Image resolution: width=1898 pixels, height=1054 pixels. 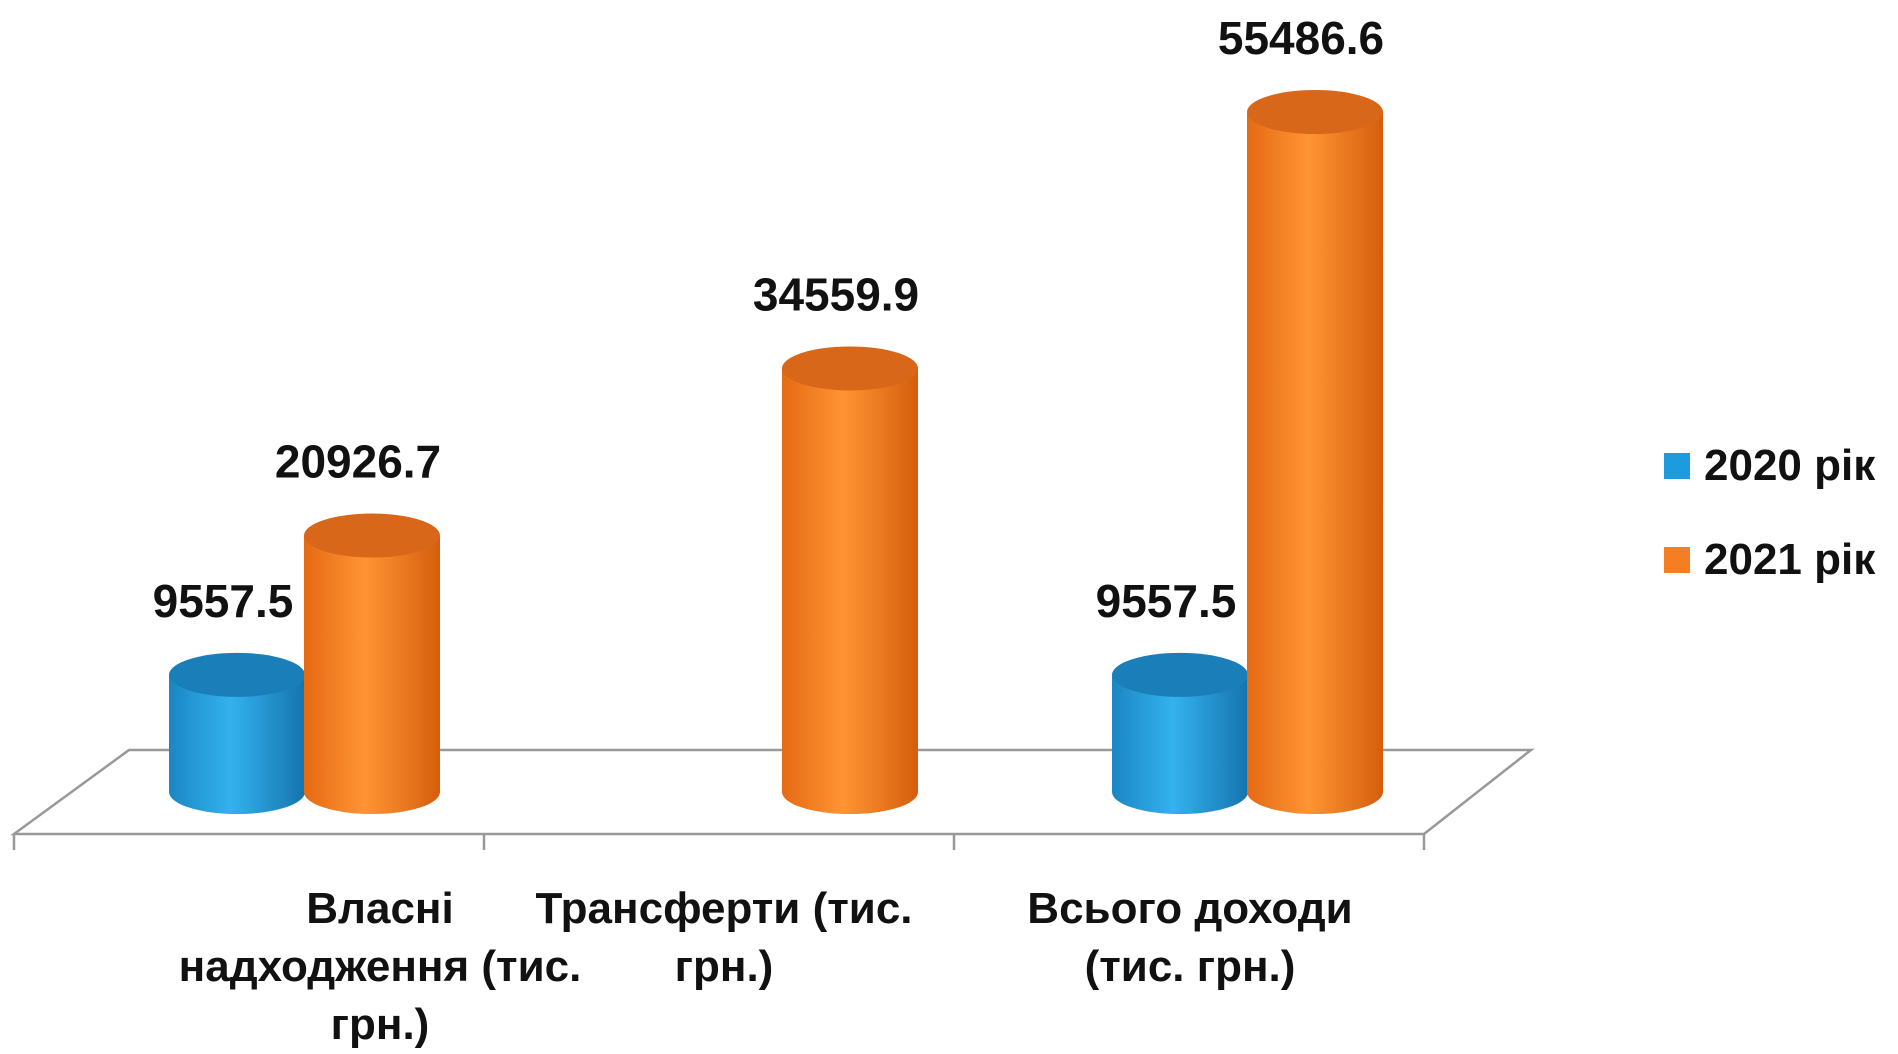 I want to click on data-label: 34559.9, so click(x=836, y=294).